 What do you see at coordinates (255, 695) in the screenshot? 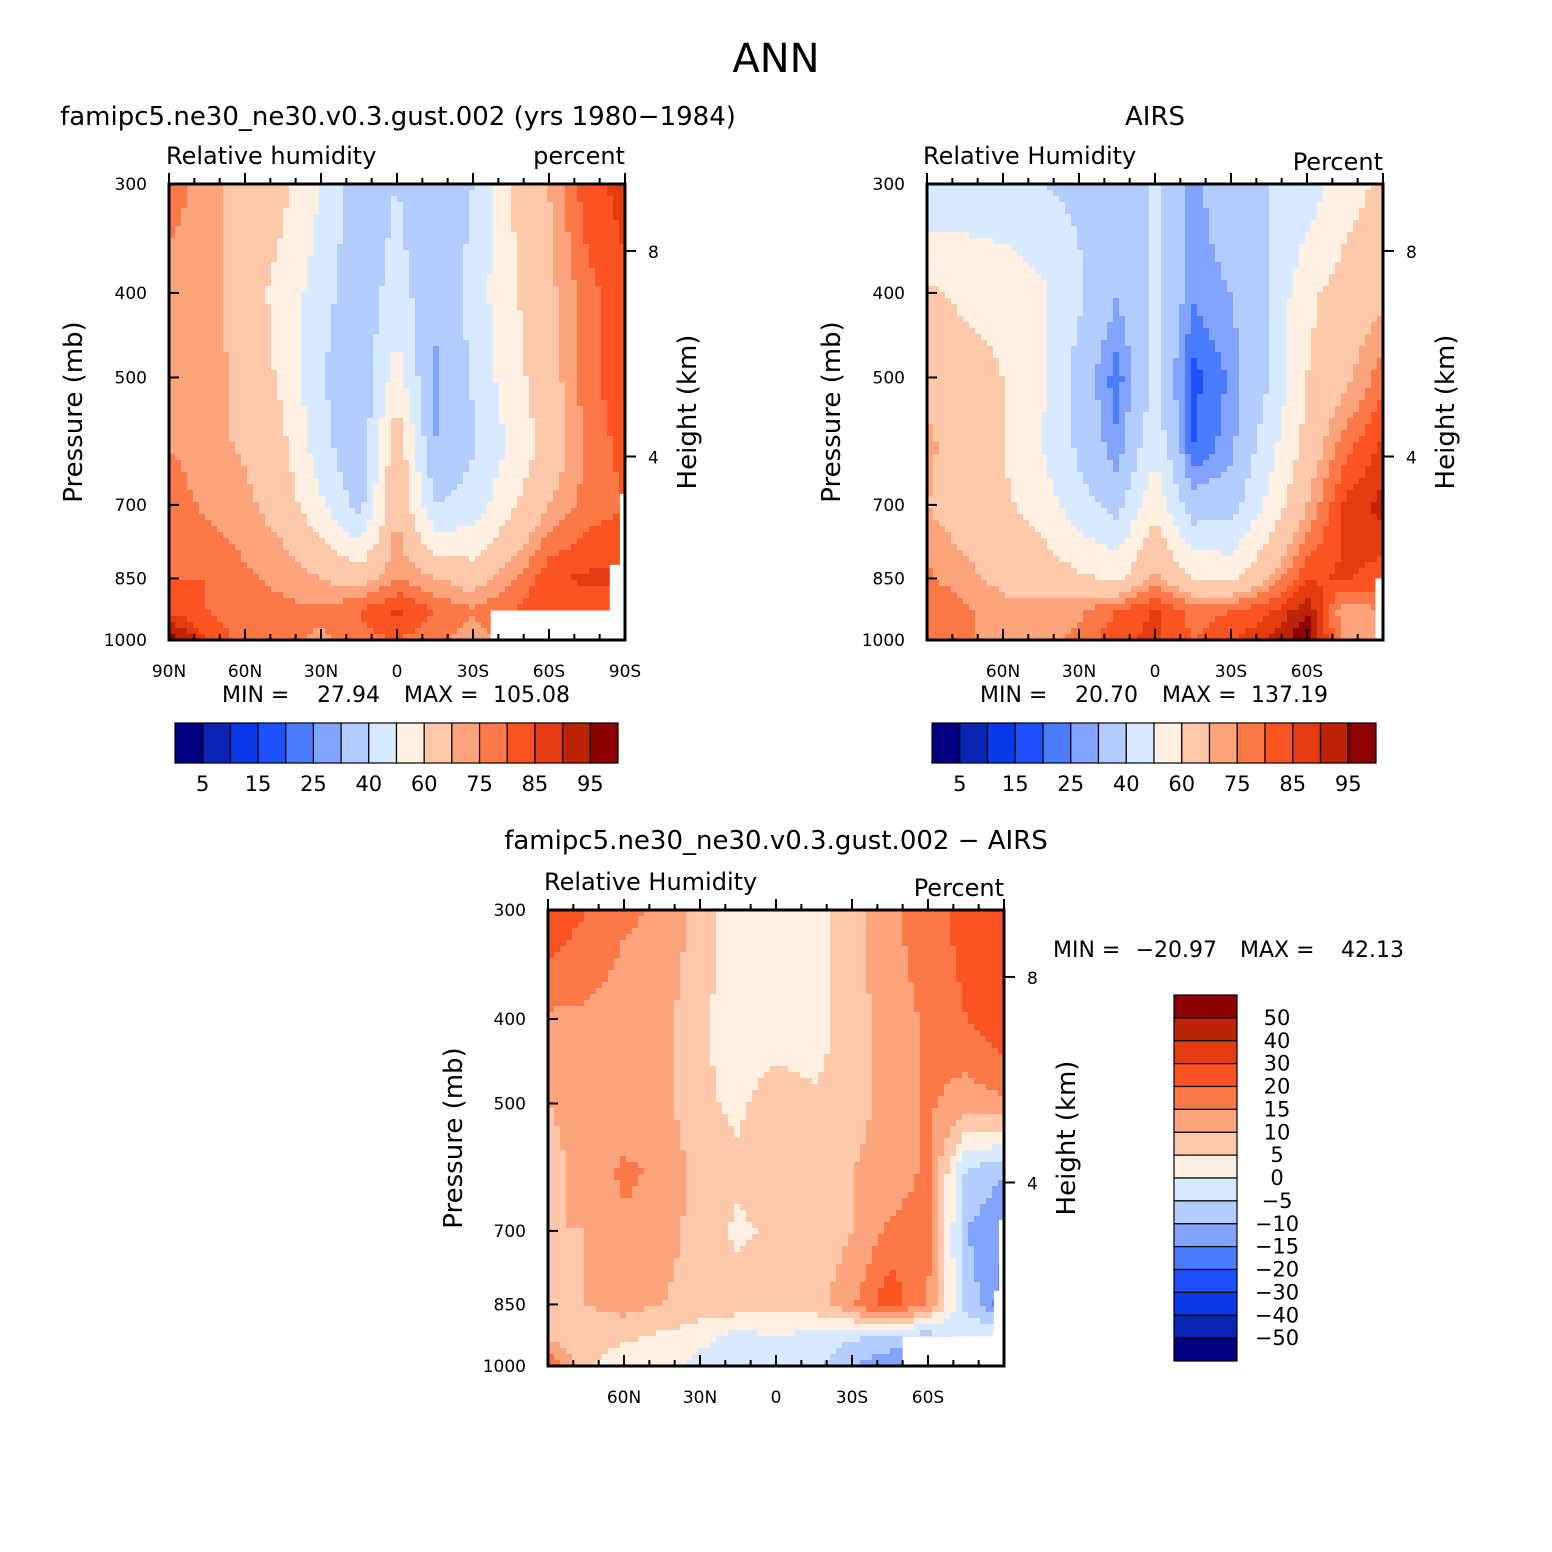
I see `panel-model-min-label: MIN =` at bounding box center [255, 695].